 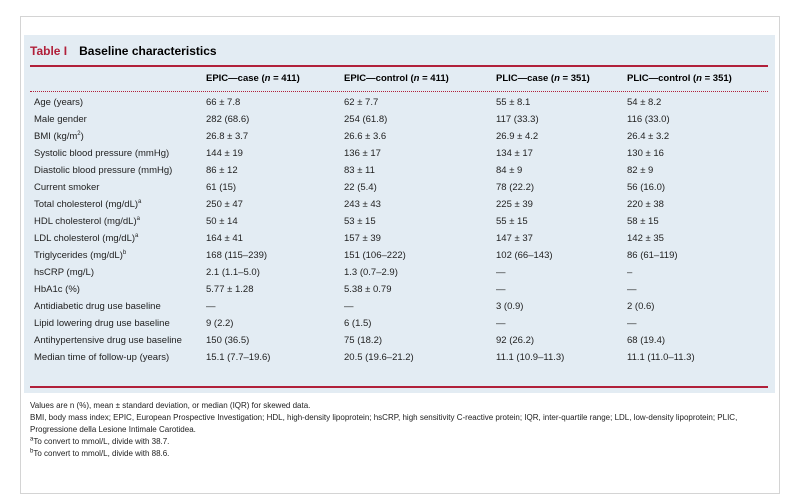 What do you see at coordinates (646, 340) in the screenshot?
I see `cell-value: 68 (19.4)` at bounding box center [646, 340].